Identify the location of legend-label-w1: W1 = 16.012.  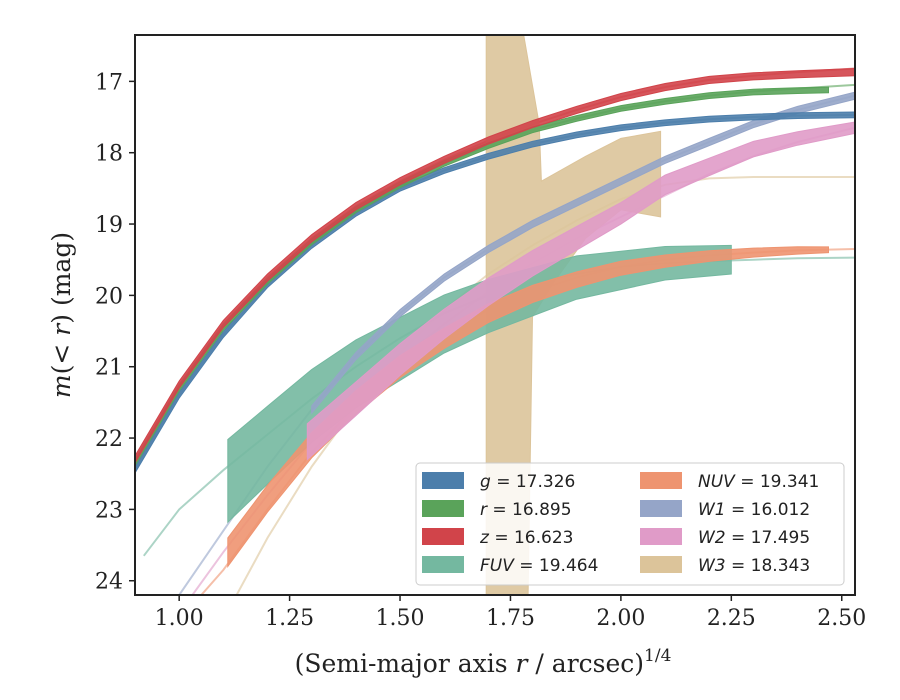
(754, 510).